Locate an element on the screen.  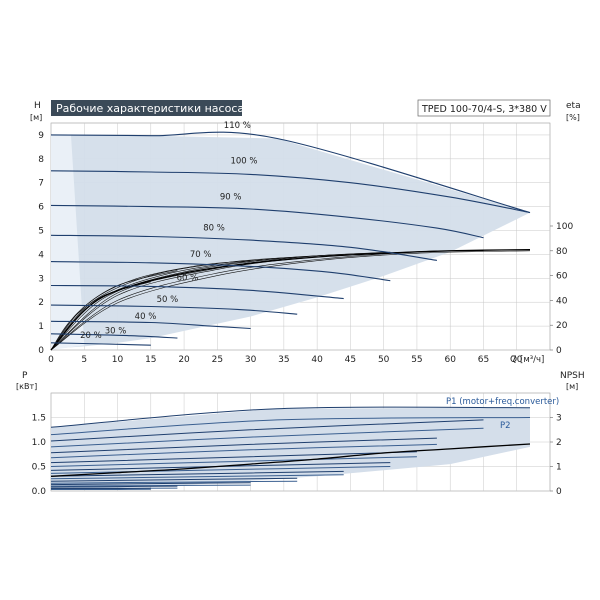
x-tick-label: 10 is located at coordinates (118, 360).